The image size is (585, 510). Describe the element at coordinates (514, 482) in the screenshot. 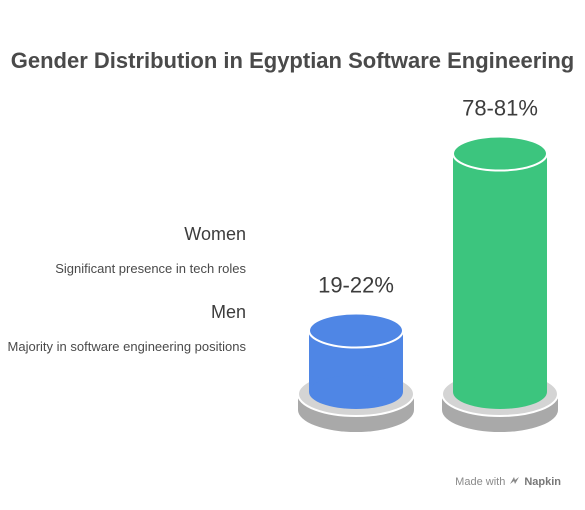

I see `napkin-logo-icon` at that location.